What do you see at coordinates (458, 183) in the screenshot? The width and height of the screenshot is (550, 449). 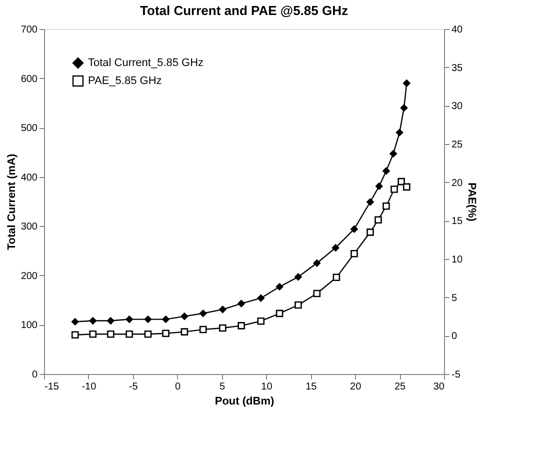 I see `y2-tick-label: 20` at bounding box center [458, 183].